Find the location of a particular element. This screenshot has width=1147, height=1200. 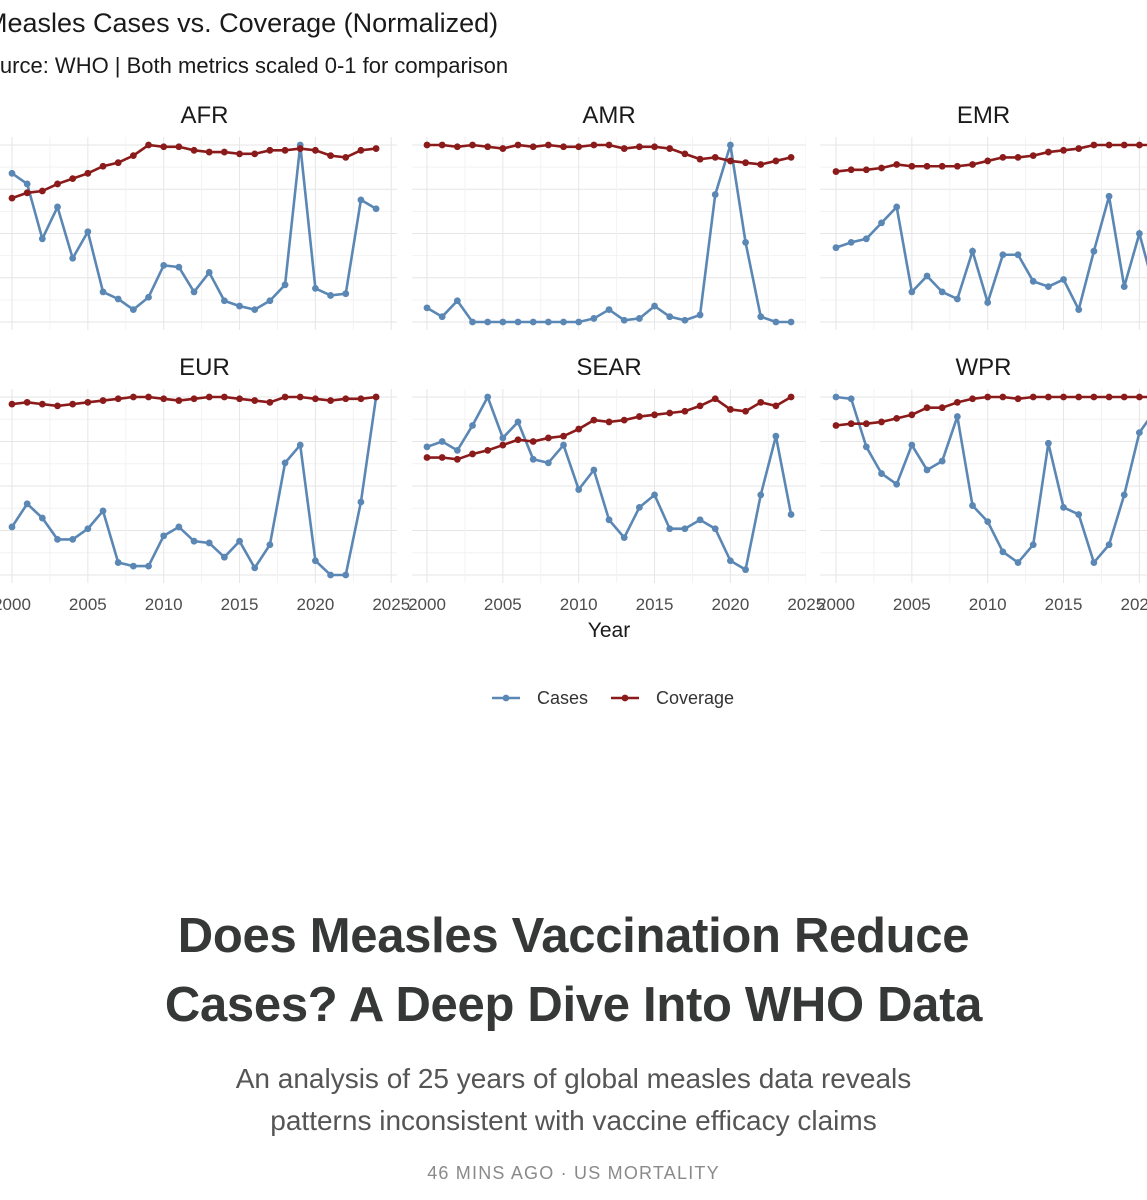

byline-section: US MORTALITY is located at coordinates (647, 1173).